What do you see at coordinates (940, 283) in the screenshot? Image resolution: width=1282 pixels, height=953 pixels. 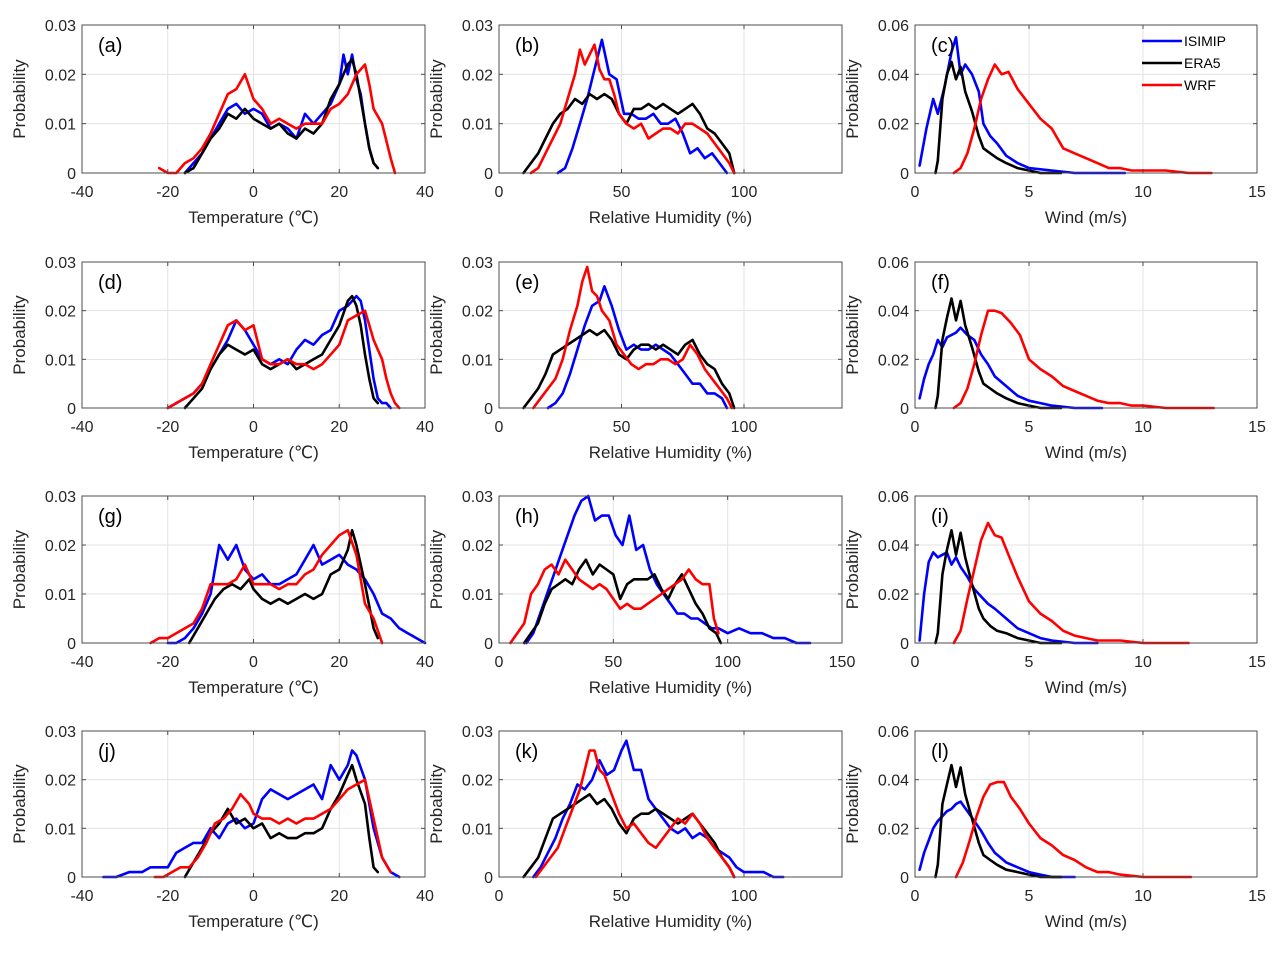 I see `panel-label: (f)` at bounding box center [940, 283].